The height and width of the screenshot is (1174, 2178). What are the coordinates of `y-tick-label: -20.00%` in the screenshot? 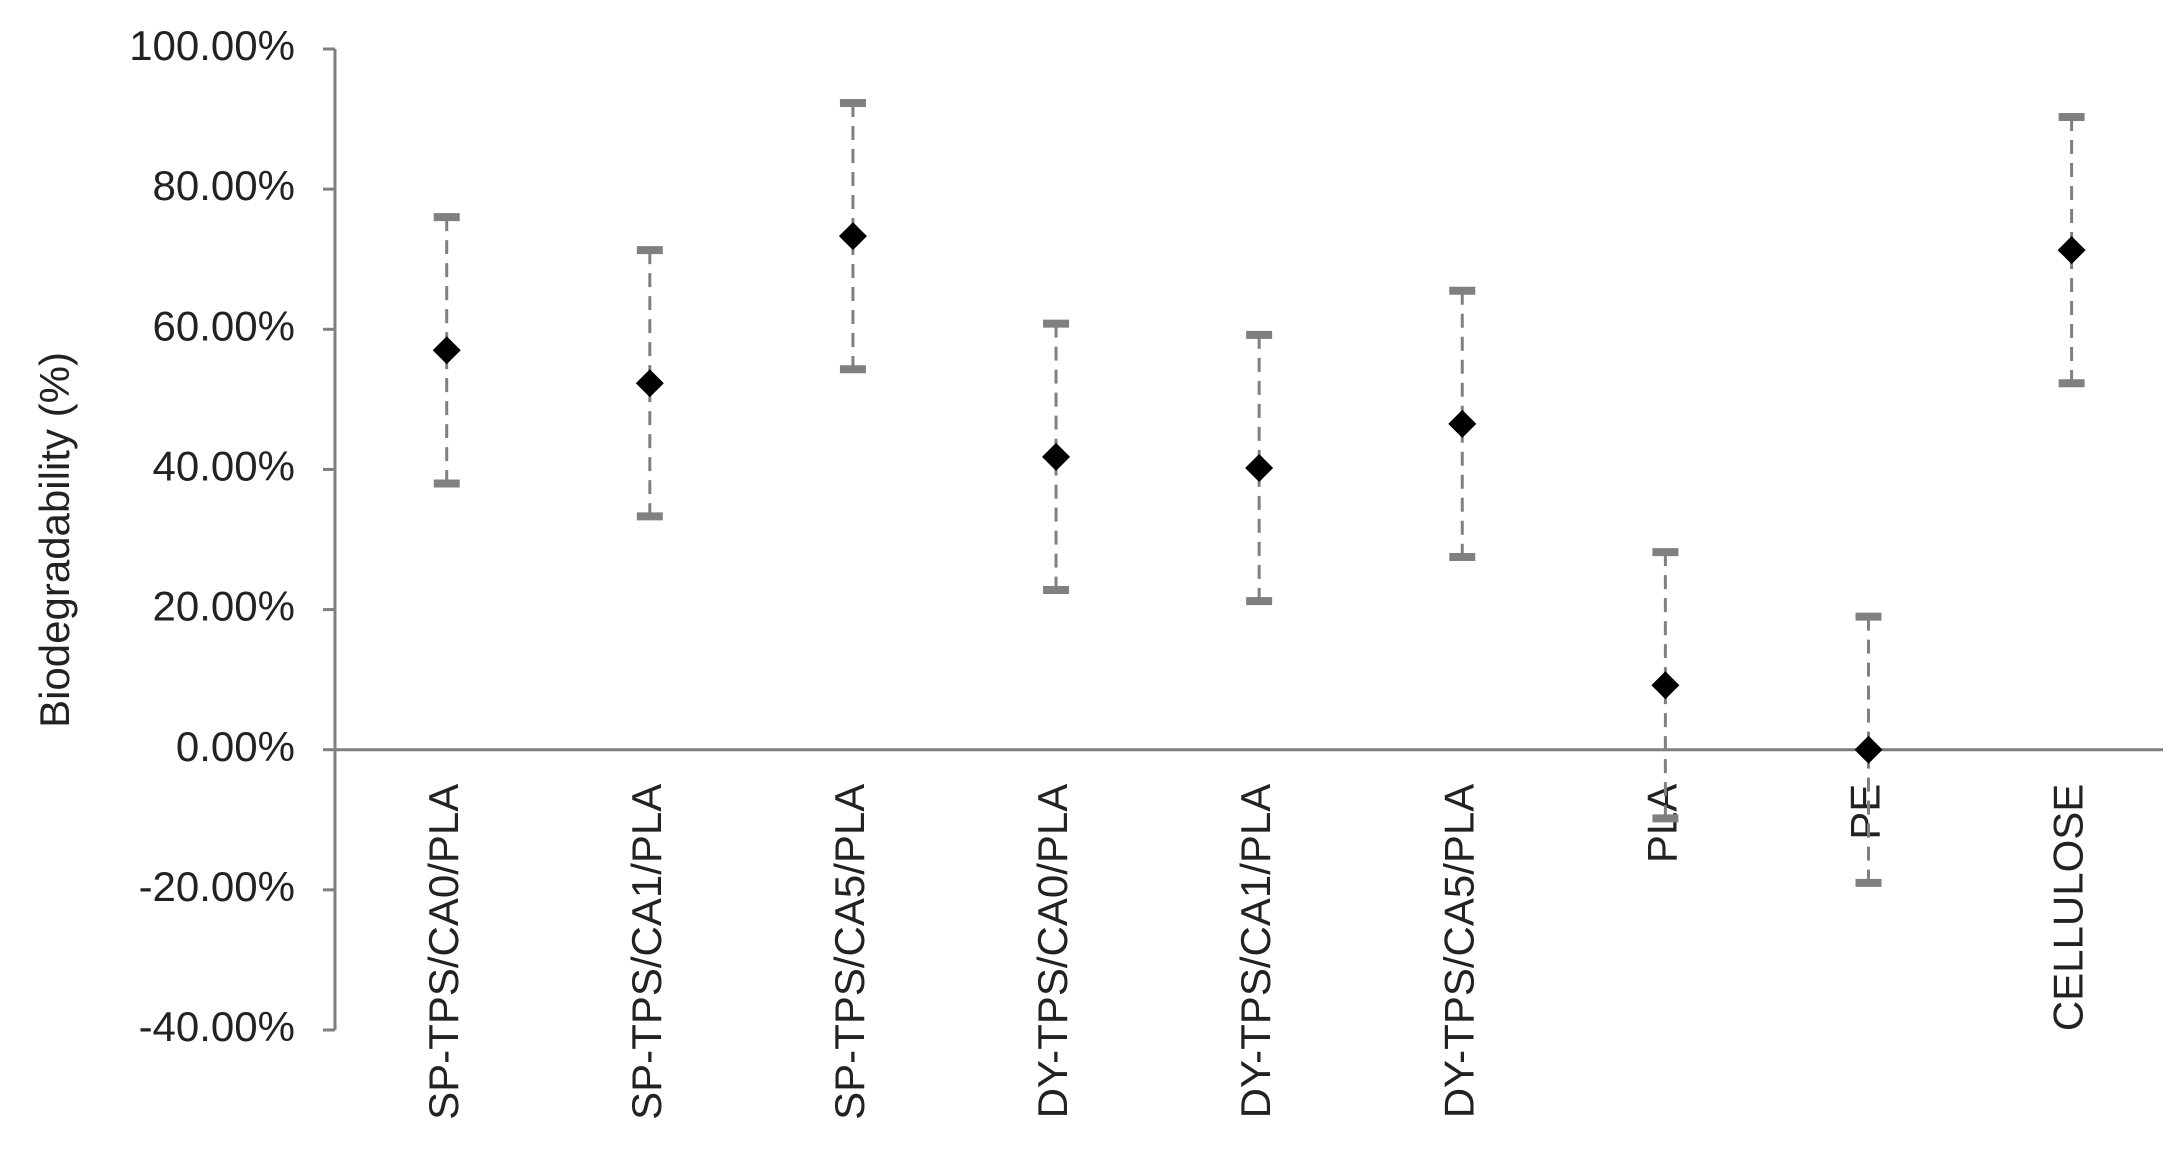 It's located at (217, 886).